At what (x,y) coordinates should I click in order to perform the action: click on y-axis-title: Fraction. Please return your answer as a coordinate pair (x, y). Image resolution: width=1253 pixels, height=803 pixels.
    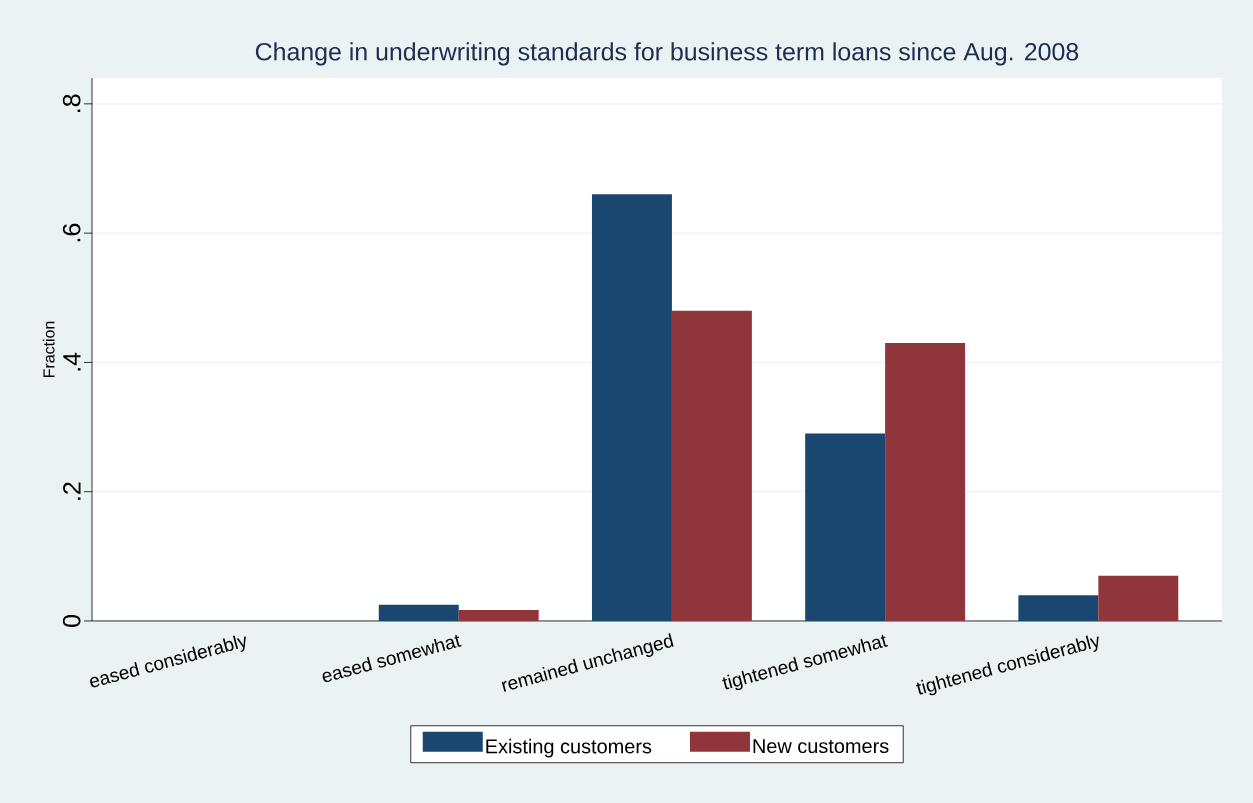
    Looking at the image, I should click on (48, 349).